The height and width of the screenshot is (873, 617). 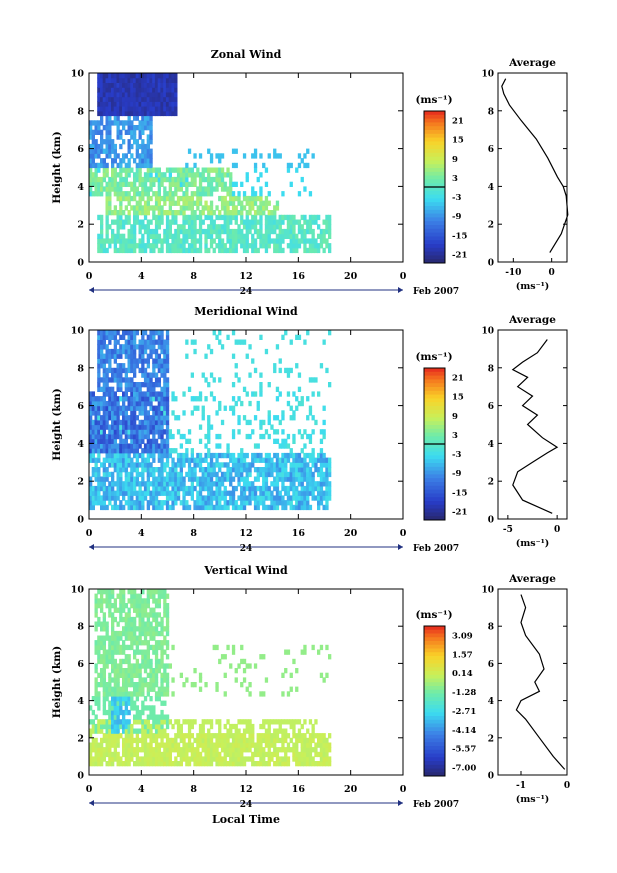 I want to click on colorbar-units: (ms⁻¹), so click(x=433, y=615).